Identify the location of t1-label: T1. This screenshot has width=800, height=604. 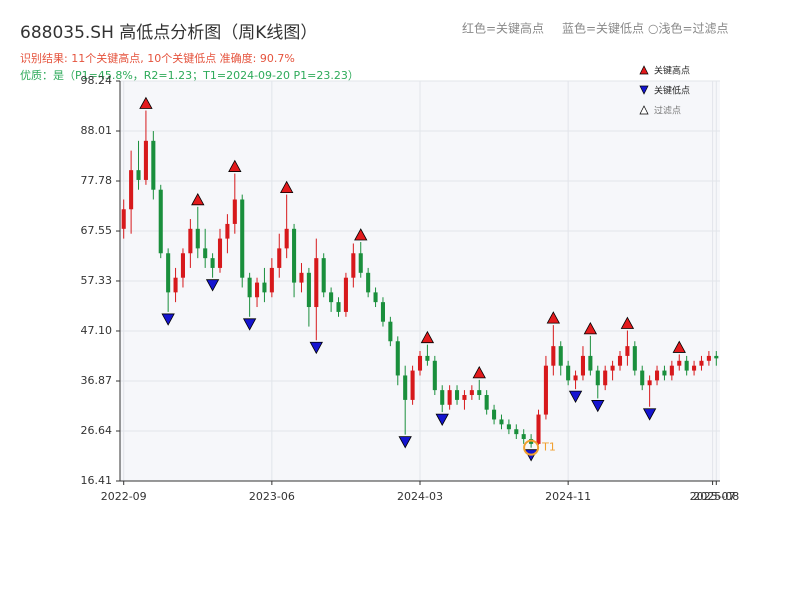
(548, 447).